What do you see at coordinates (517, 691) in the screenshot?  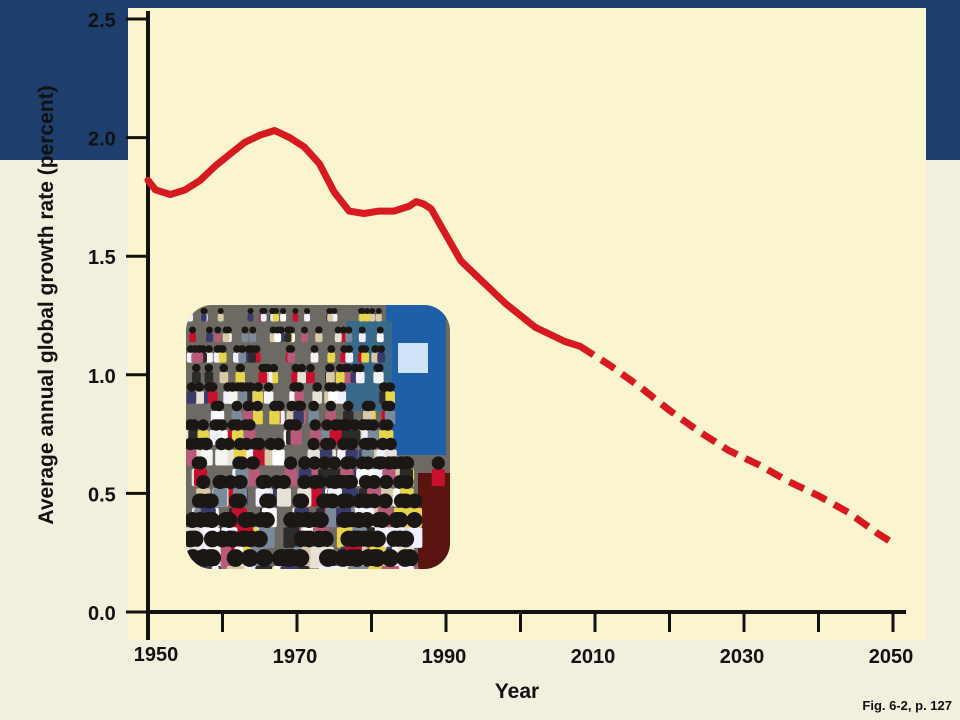 I see `x-axis-label: Year` at bounding box center [517, 691].